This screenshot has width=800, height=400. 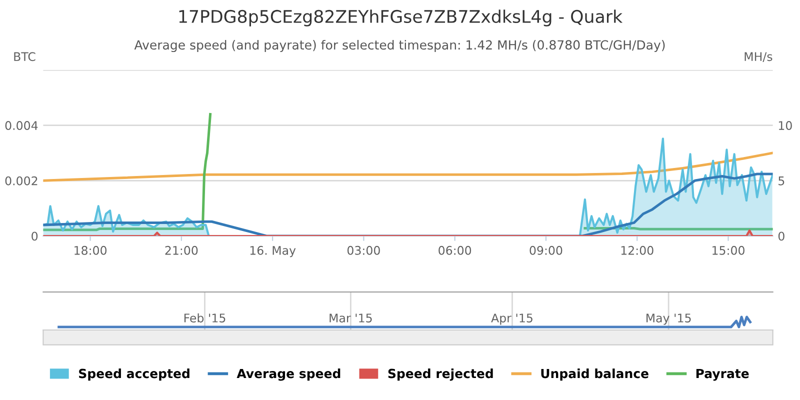 What do you see at coordinates (351, 318) in the screenshot?
I see `x-tick-label: Mar '15` at bounding box center [351, 318].